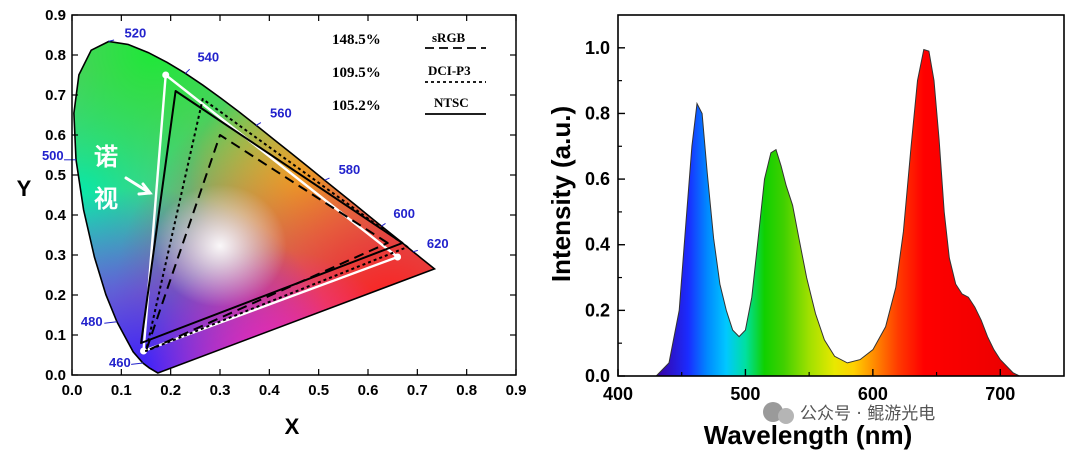 The image size is (1080, 461). Describe the element at coordinates (55, 175) in the screenshot. I see `y-tick-label: 0.5` at that location.